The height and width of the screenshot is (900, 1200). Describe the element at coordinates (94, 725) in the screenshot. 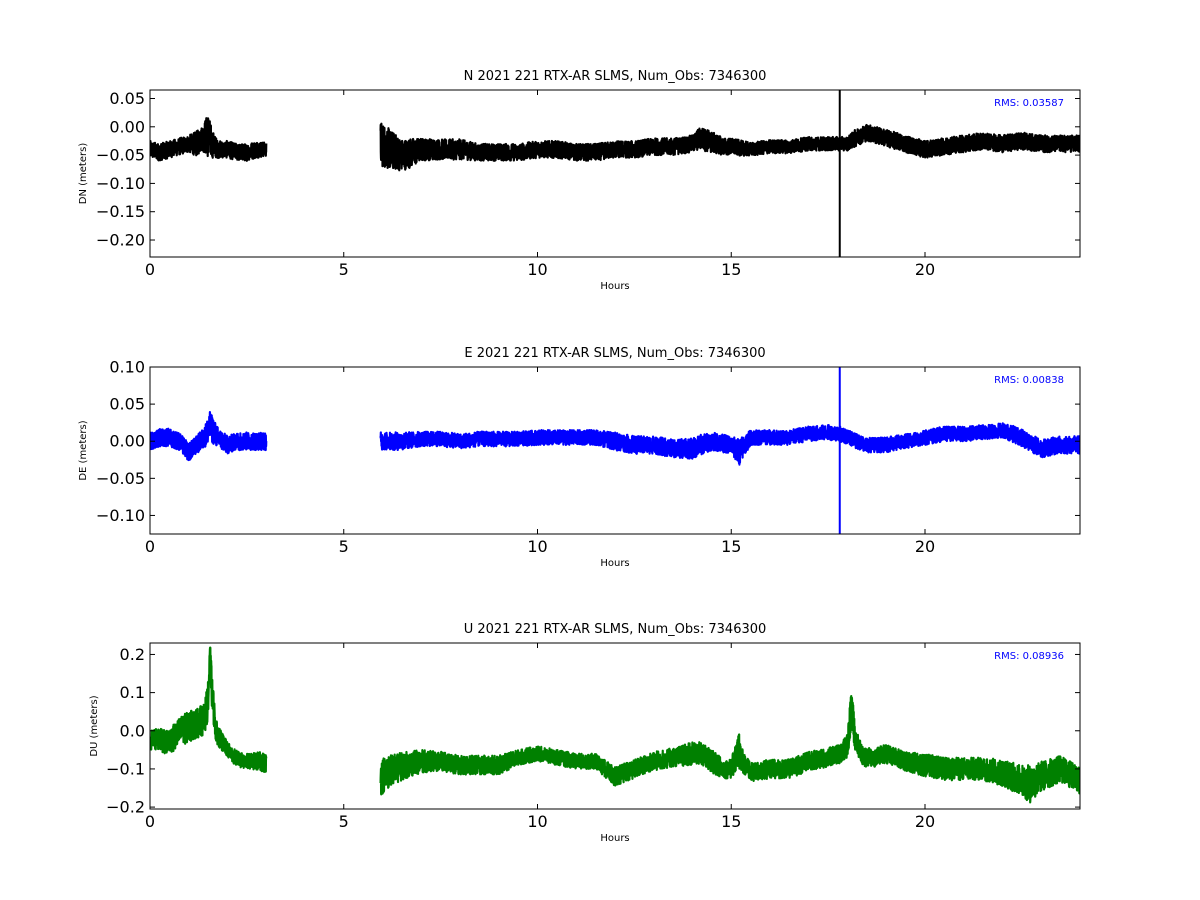

I see `up-y-axis-label: DU (meters)` at that location.